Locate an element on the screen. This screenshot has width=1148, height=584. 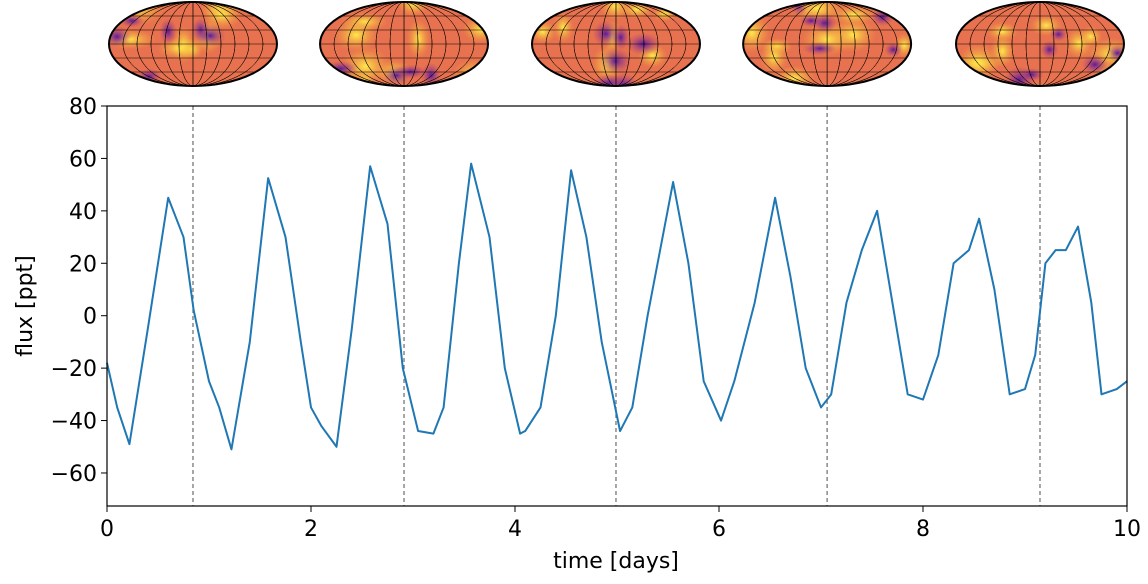
x-tick-label: 0 is located at coordinates (107, 529).